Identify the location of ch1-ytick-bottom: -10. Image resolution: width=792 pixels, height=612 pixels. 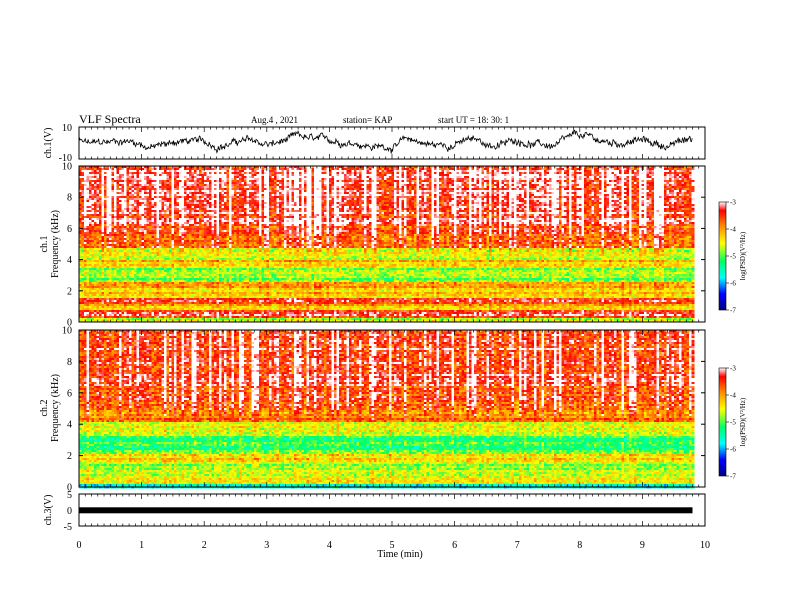
(65, 158).